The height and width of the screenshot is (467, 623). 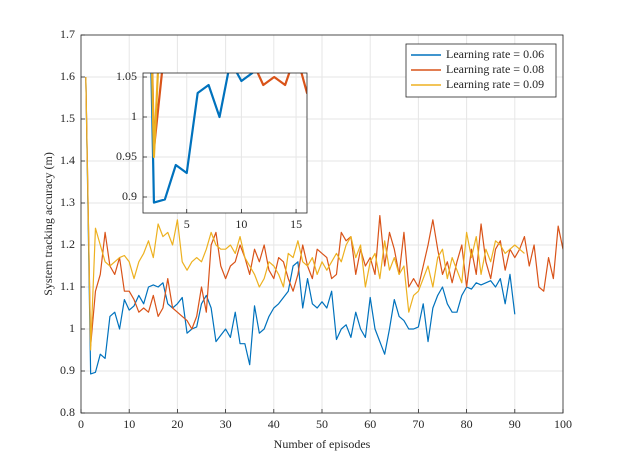 What do you see at coordinates (370, 424) in the screenshot?
I see `x-tick-label: 60` at bounding box center [370, 424].